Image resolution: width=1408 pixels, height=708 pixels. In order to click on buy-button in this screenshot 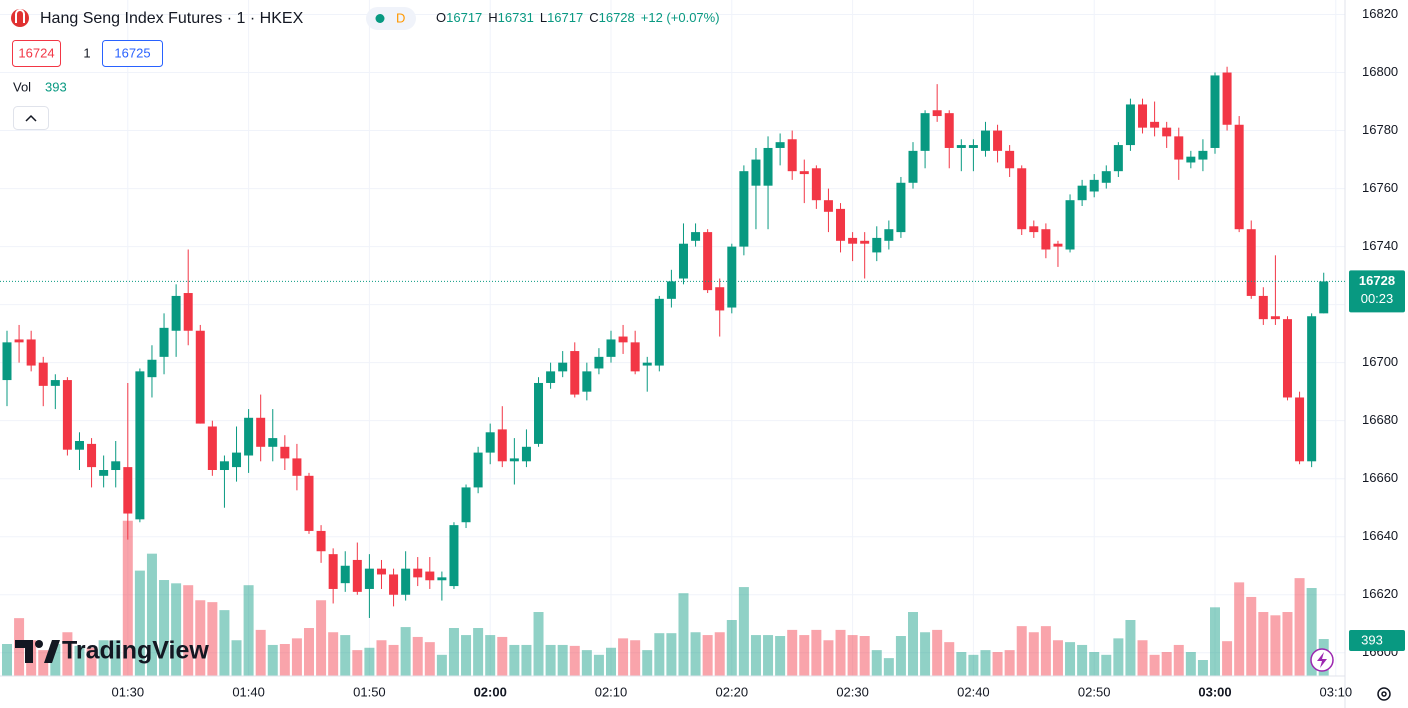, I will do `click(132, 53)`.